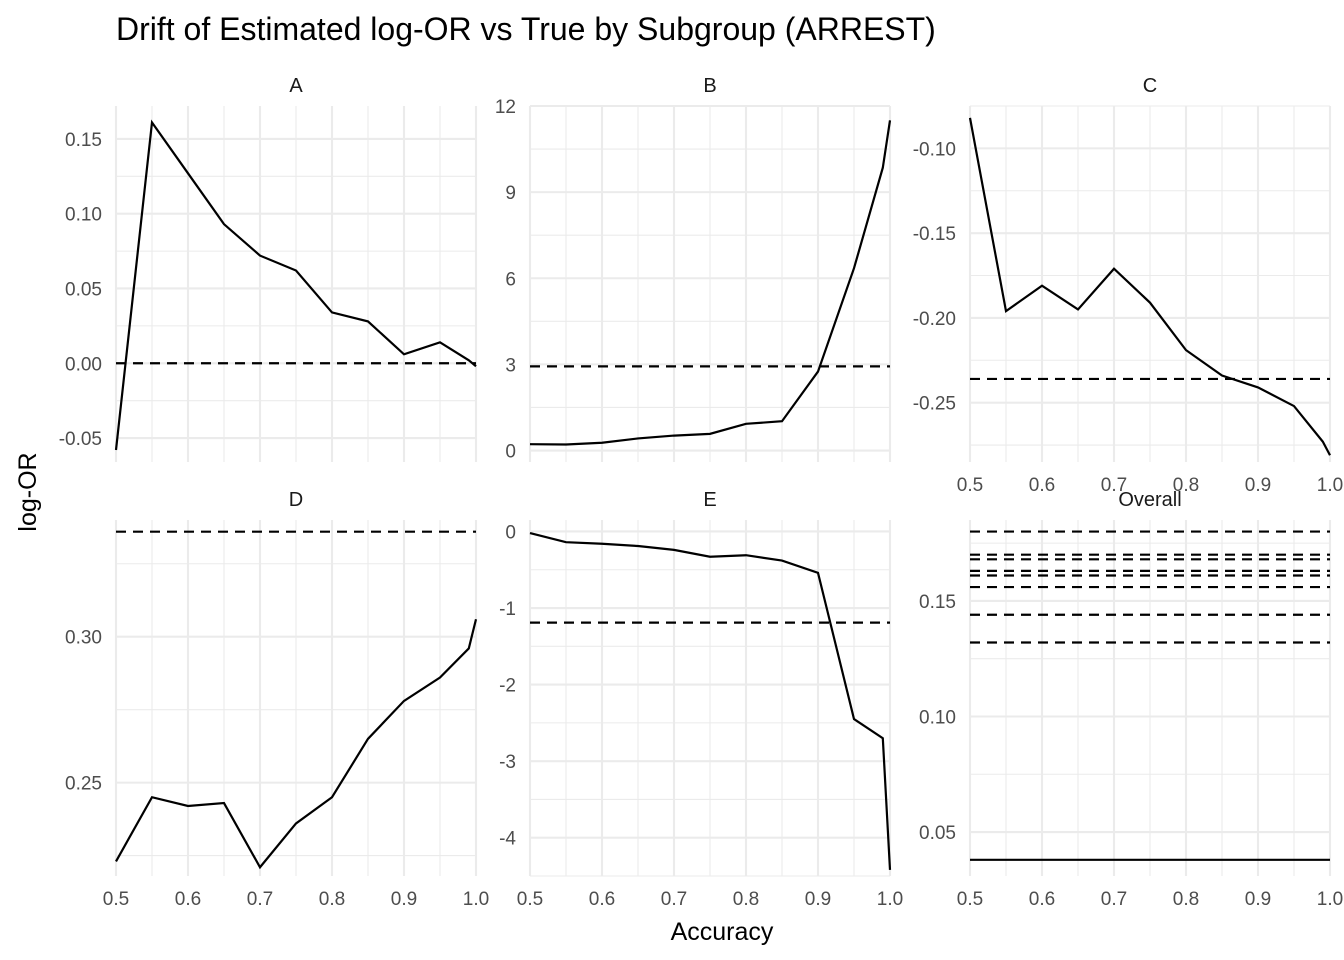 This screenshot has height=960, width=1344. What do you see at coordinates (296, 86) in the screenshot?
I see `facet-strip-label: A` at bounding box center [296, 86].